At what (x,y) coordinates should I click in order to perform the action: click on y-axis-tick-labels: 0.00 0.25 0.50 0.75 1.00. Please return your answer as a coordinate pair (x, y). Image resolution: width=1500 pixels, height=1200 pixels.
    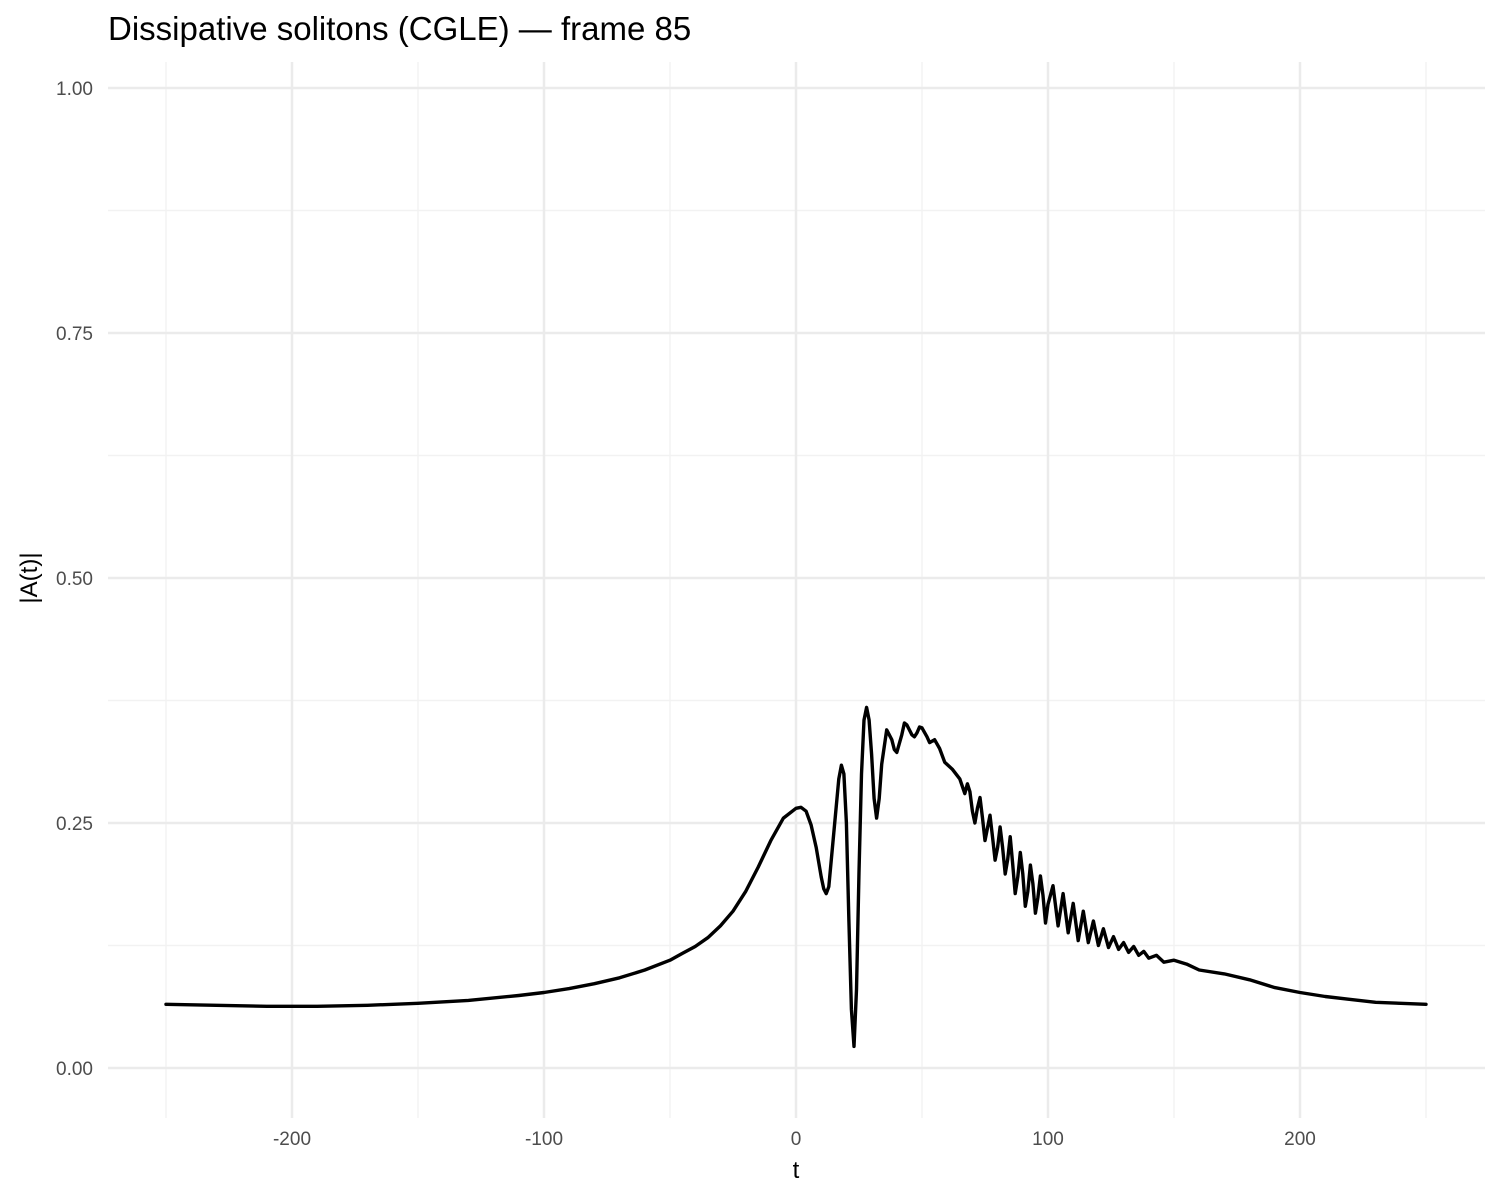
    Looking at the image, I should click on (74, 579).